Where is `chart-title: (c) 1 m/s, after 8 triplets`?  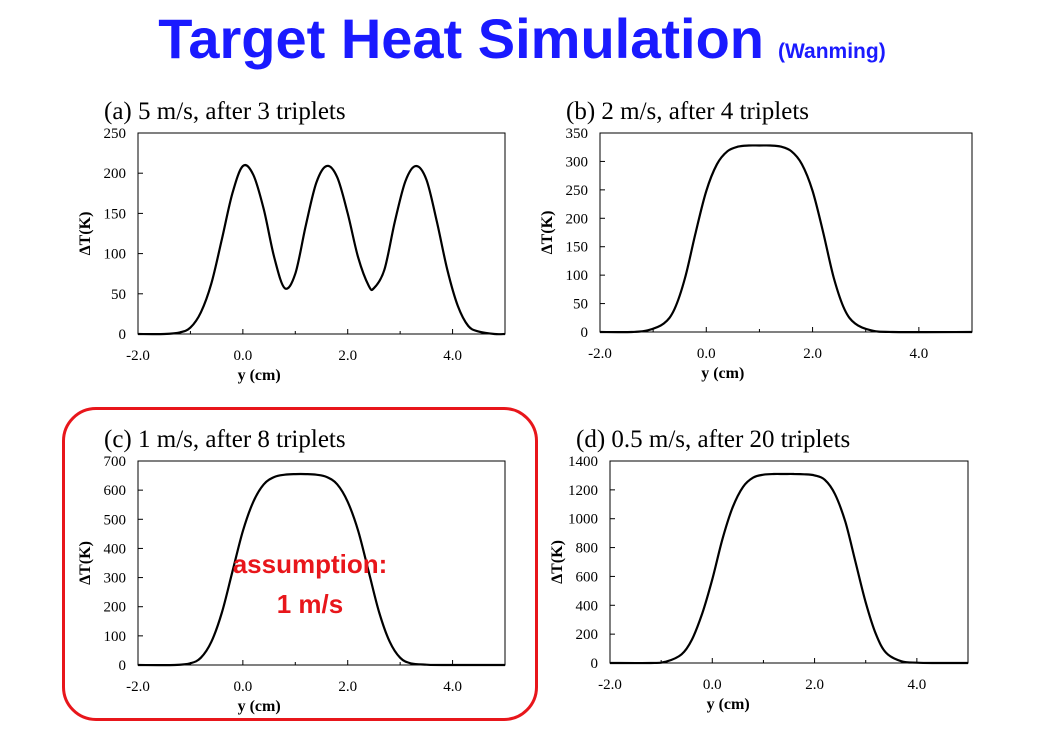
chart-title: (c) 1 m/s, after 8 triplets is located at coordinates (225, 439).